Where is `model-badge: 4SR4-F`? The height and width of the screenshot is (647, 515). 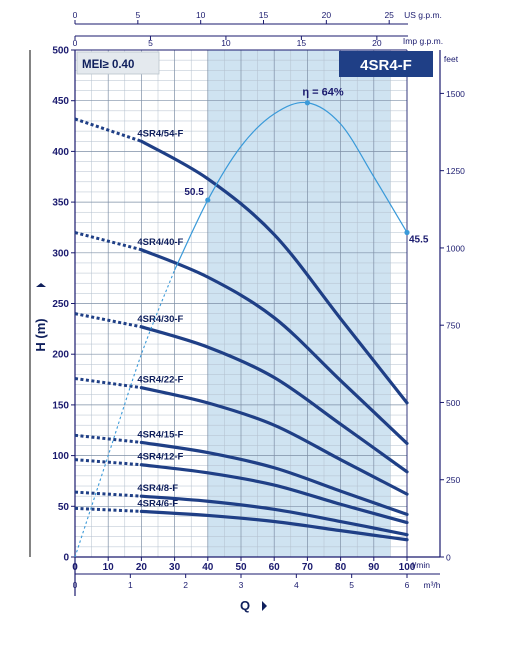 model-badge: 4SR4-F is located at coordinates (386, 64).